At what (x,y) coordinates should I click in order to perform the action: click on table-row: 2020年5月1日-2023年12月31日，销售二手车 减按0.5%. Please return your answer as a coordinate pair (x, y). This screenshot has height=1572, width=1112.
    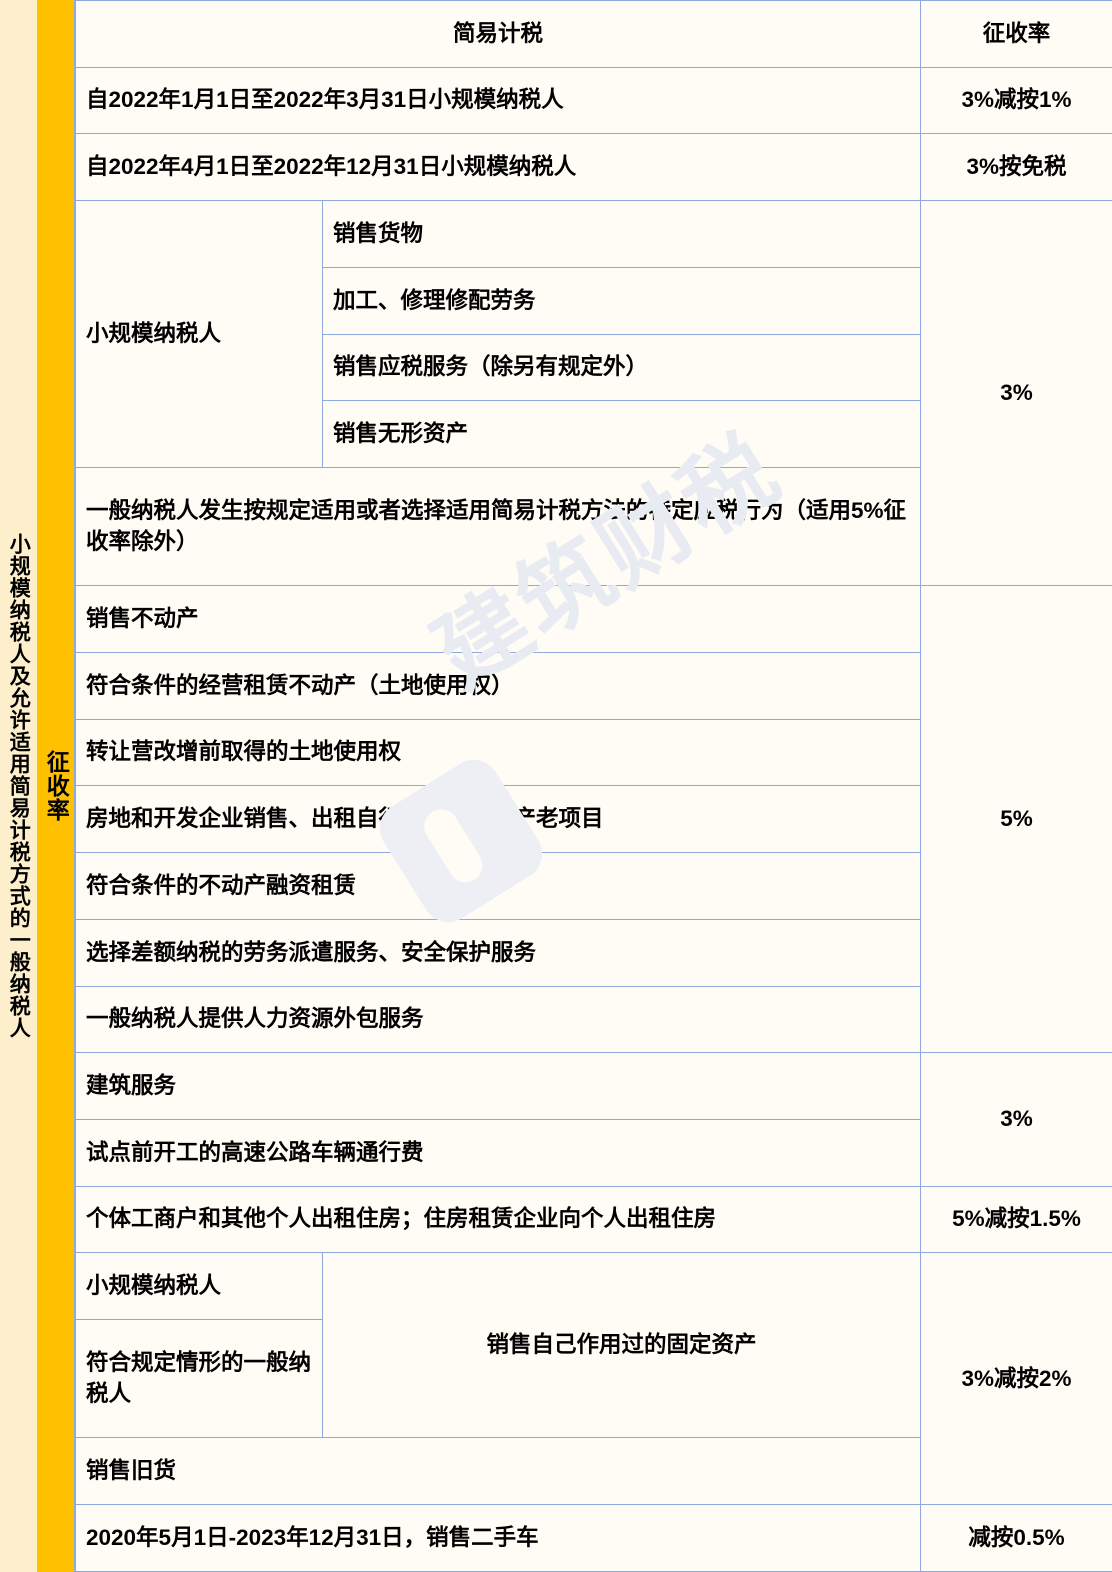
    Looking at the image, I should click on (593, 1538).